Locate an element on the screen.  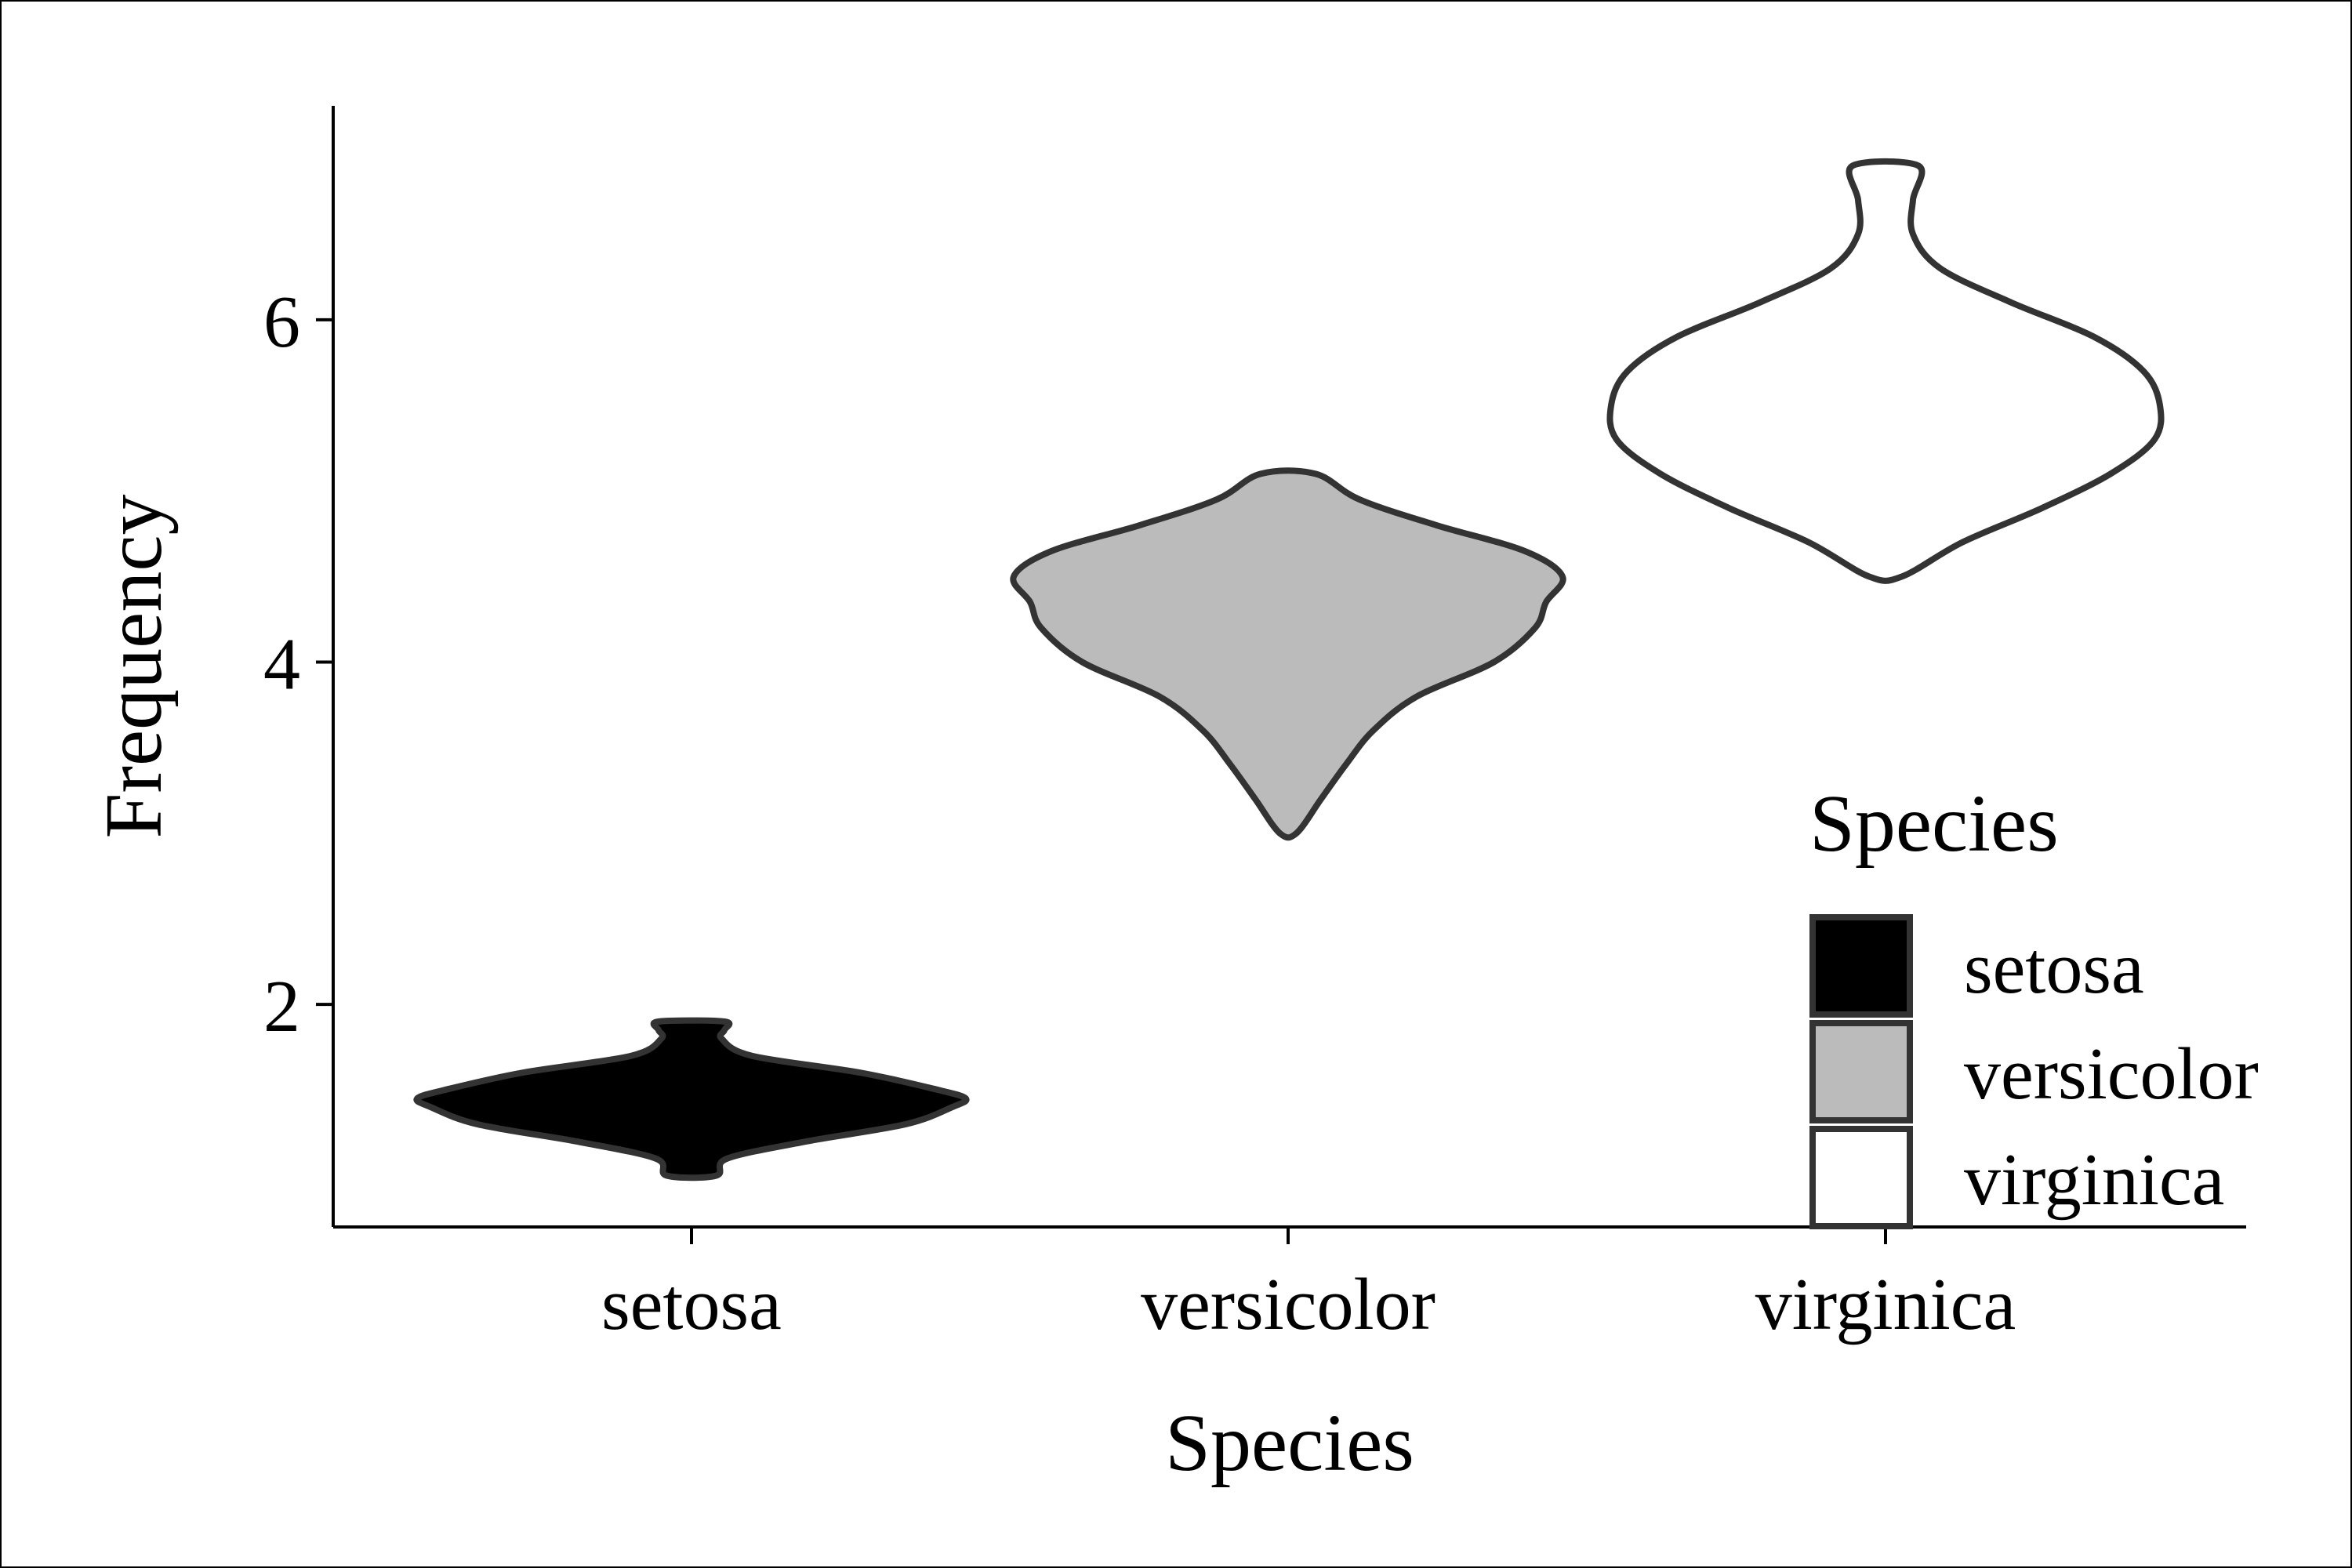
legend-key-versicolor is located at coordinates (1861, 1071).